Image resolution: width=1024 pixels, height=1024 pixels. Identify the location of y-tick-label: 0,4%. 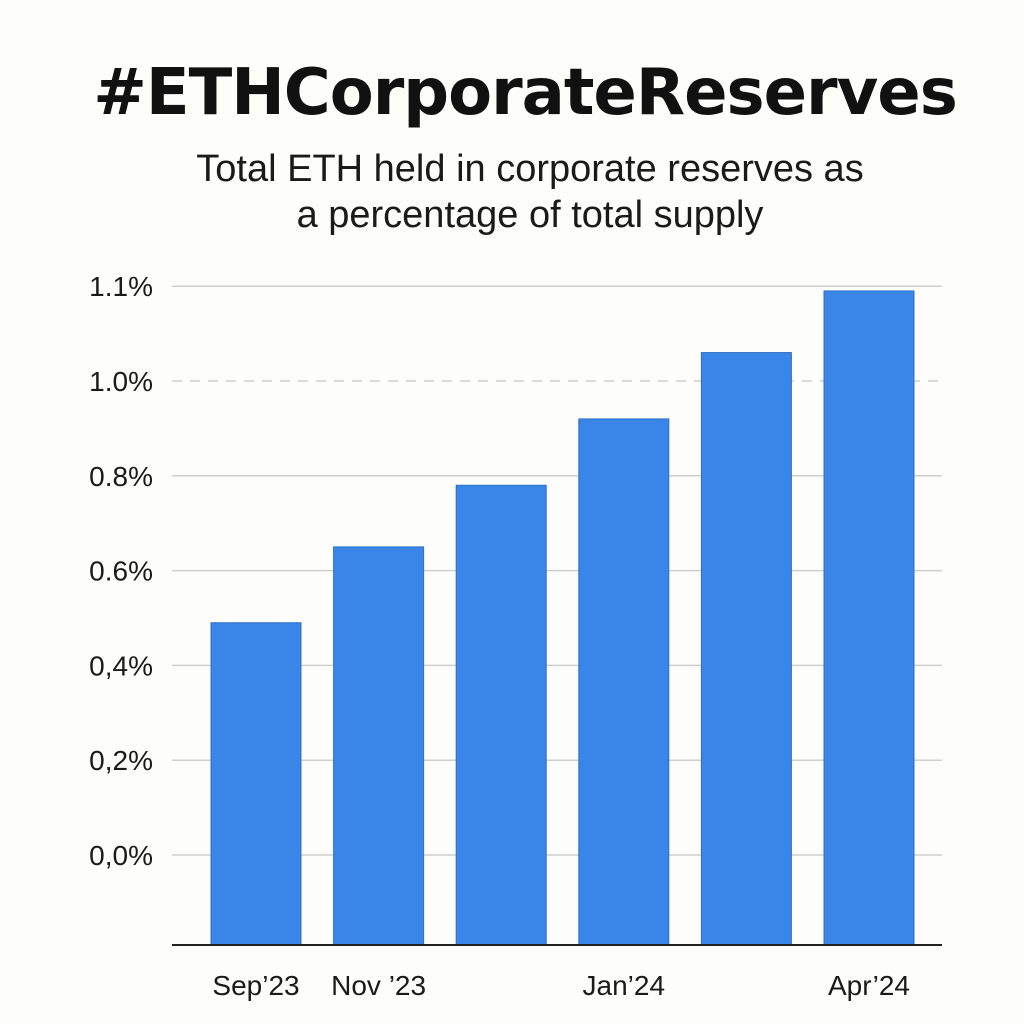
(121, 665).